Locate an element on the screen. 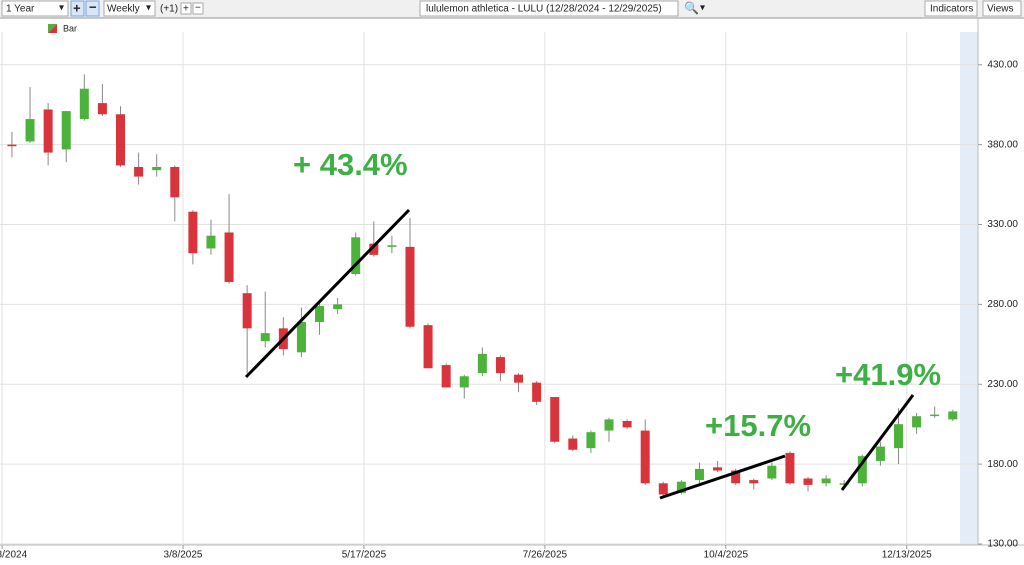 The width and height of the screenshot is (1024, 565). legend-label: Bar is located at coordinates (70, 28).